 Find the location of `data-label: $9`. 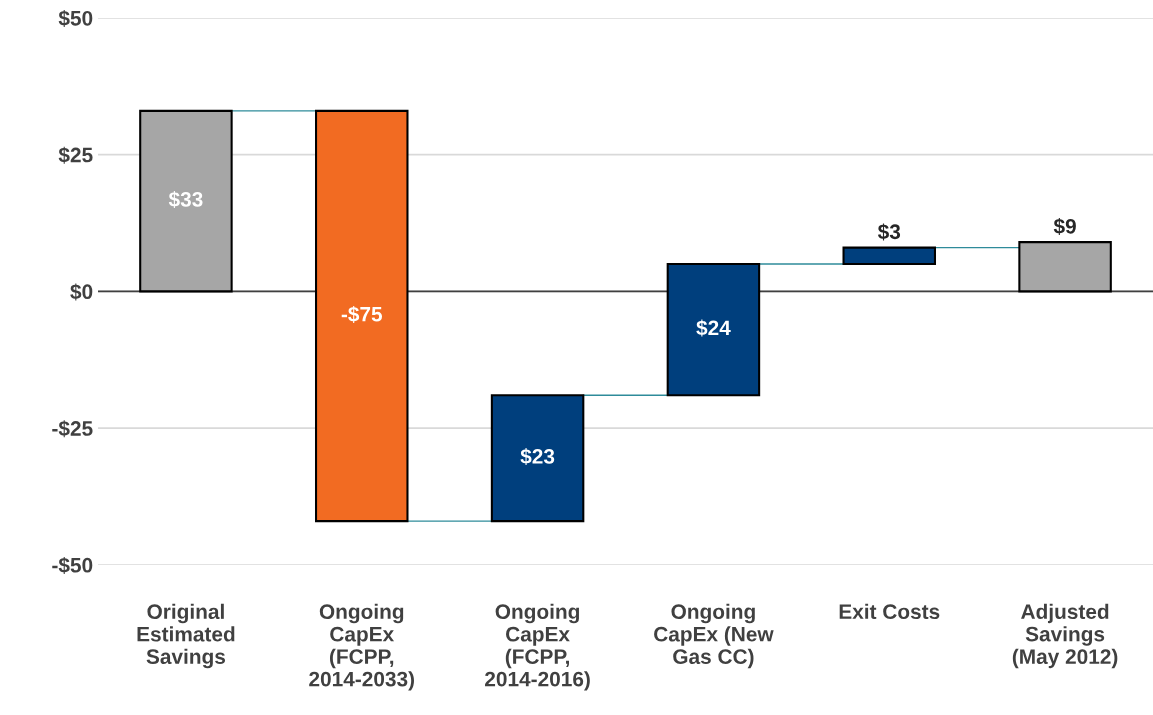

data-label: $9 is located at coordinates (1064, 226).